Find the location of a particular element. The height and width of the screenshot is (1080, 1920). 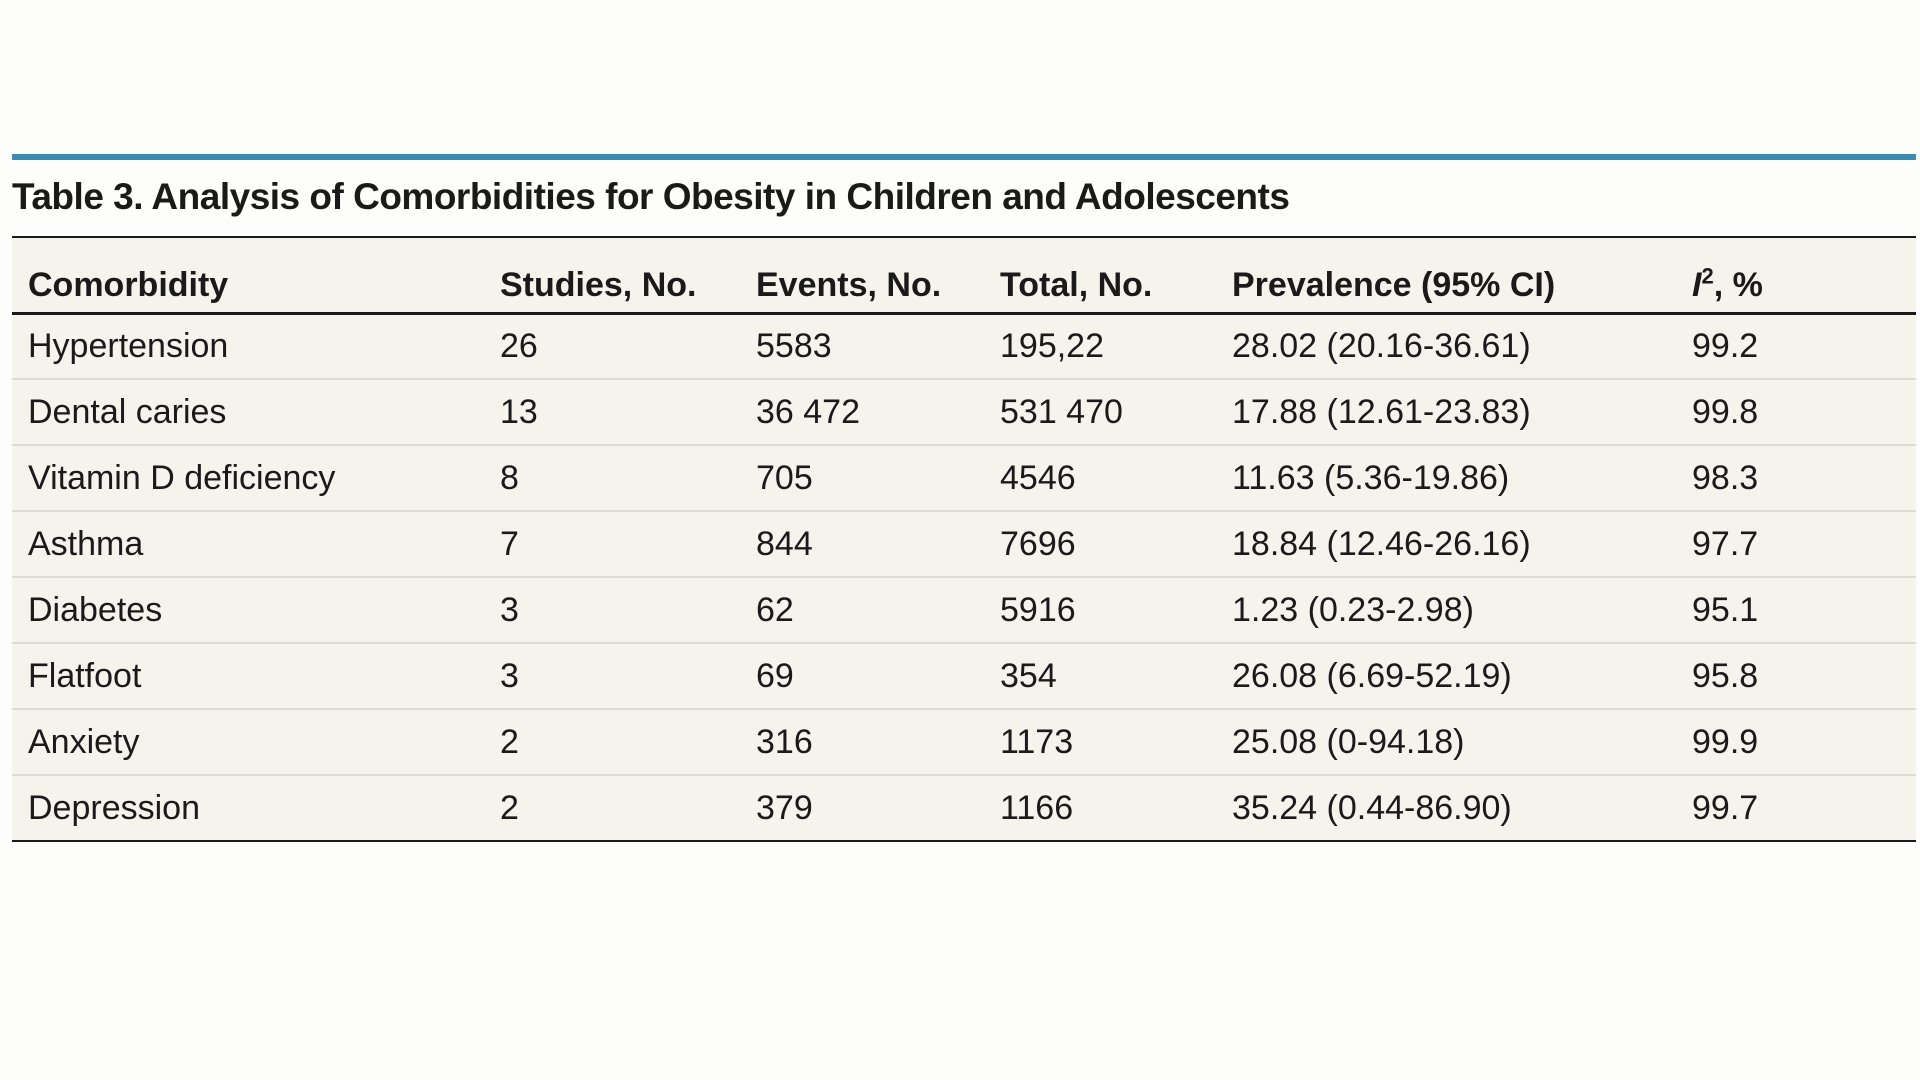

cell-i2: 99.2 is located at coordinates (1804, 346).